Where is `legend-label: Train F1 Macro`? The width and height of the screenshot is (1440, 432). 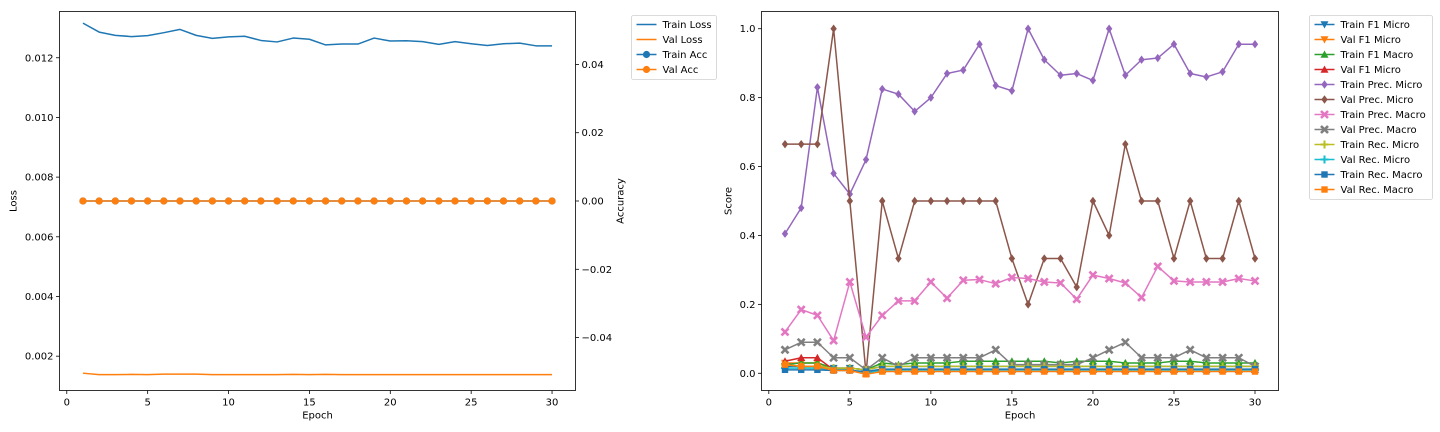 legend-label: Train F1 Macro is located at coordinates (1377, 55).